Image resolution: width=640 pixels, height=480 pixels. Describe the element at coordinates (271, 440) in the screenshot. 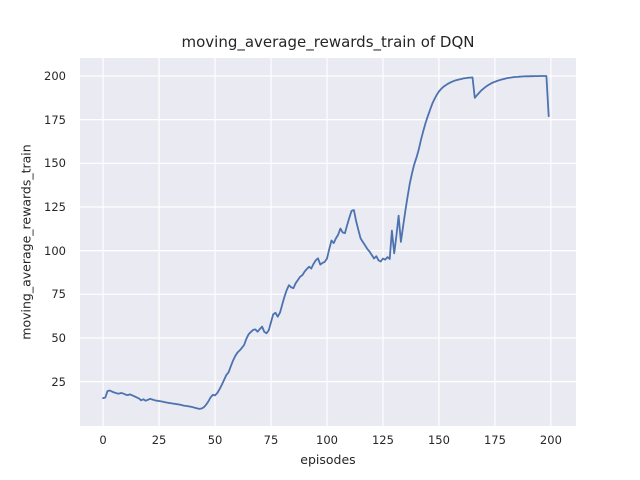

I see `x-tick-label: 75` at that location.